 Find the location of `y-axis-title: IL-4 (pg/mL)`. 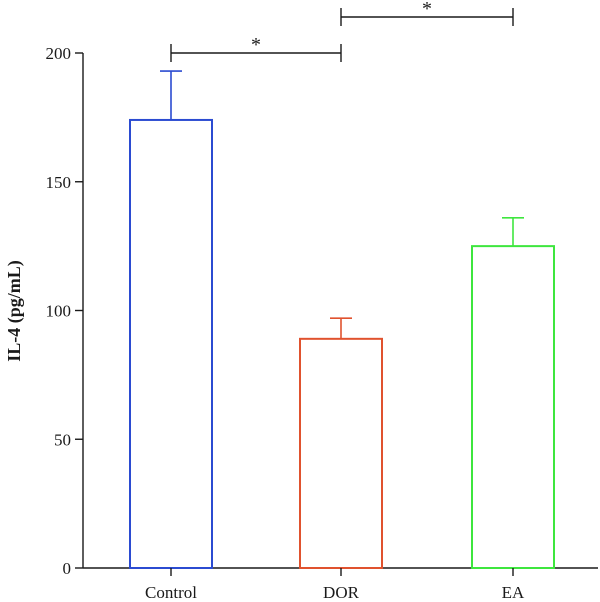

y-axis-title: IL-4 (pg/mL) is located at coordinates (14, 311).